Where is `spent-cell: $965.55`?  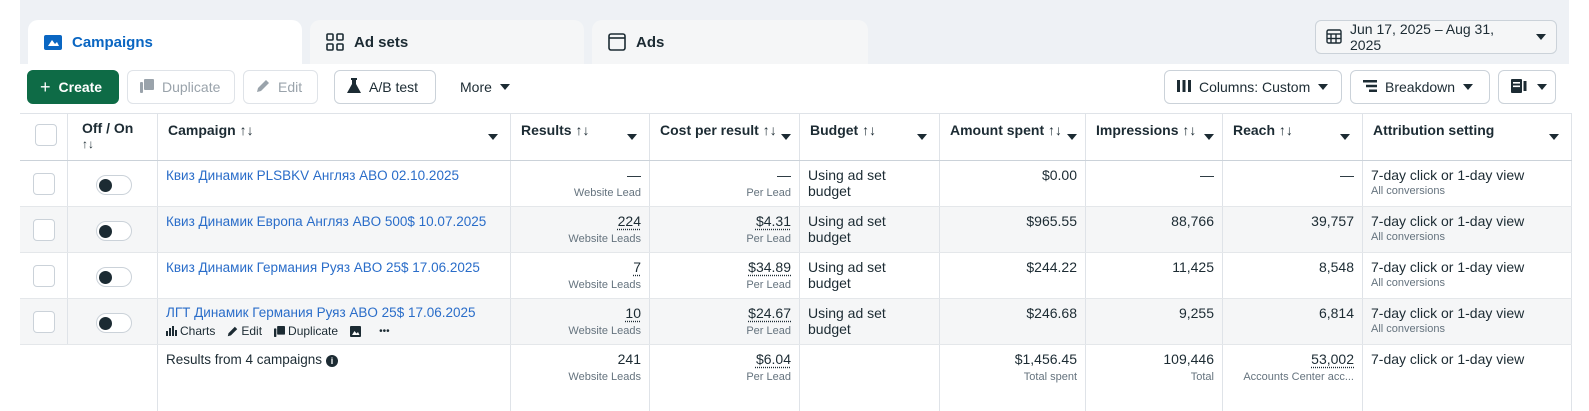 spent-cell: $965.55 is located at coordinates (1013, 230).